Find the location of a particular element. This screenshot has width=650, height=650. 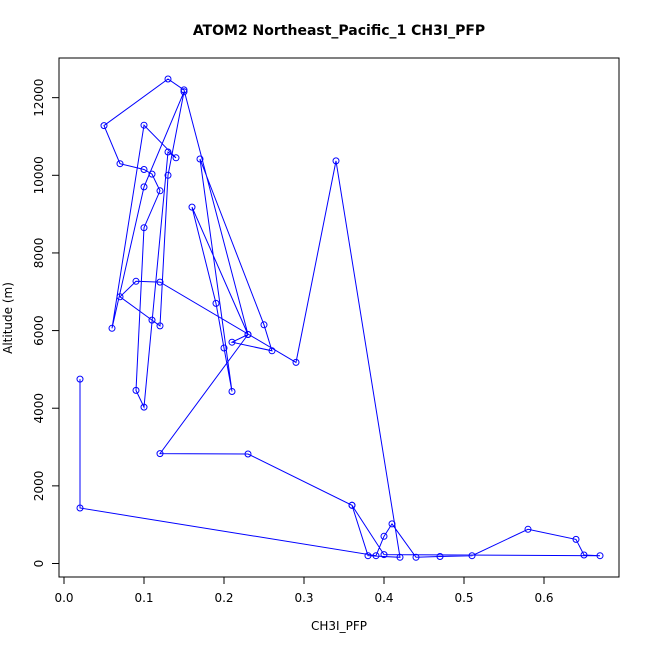

y-tick-label: 6000 is located at coordinates (39, 330).